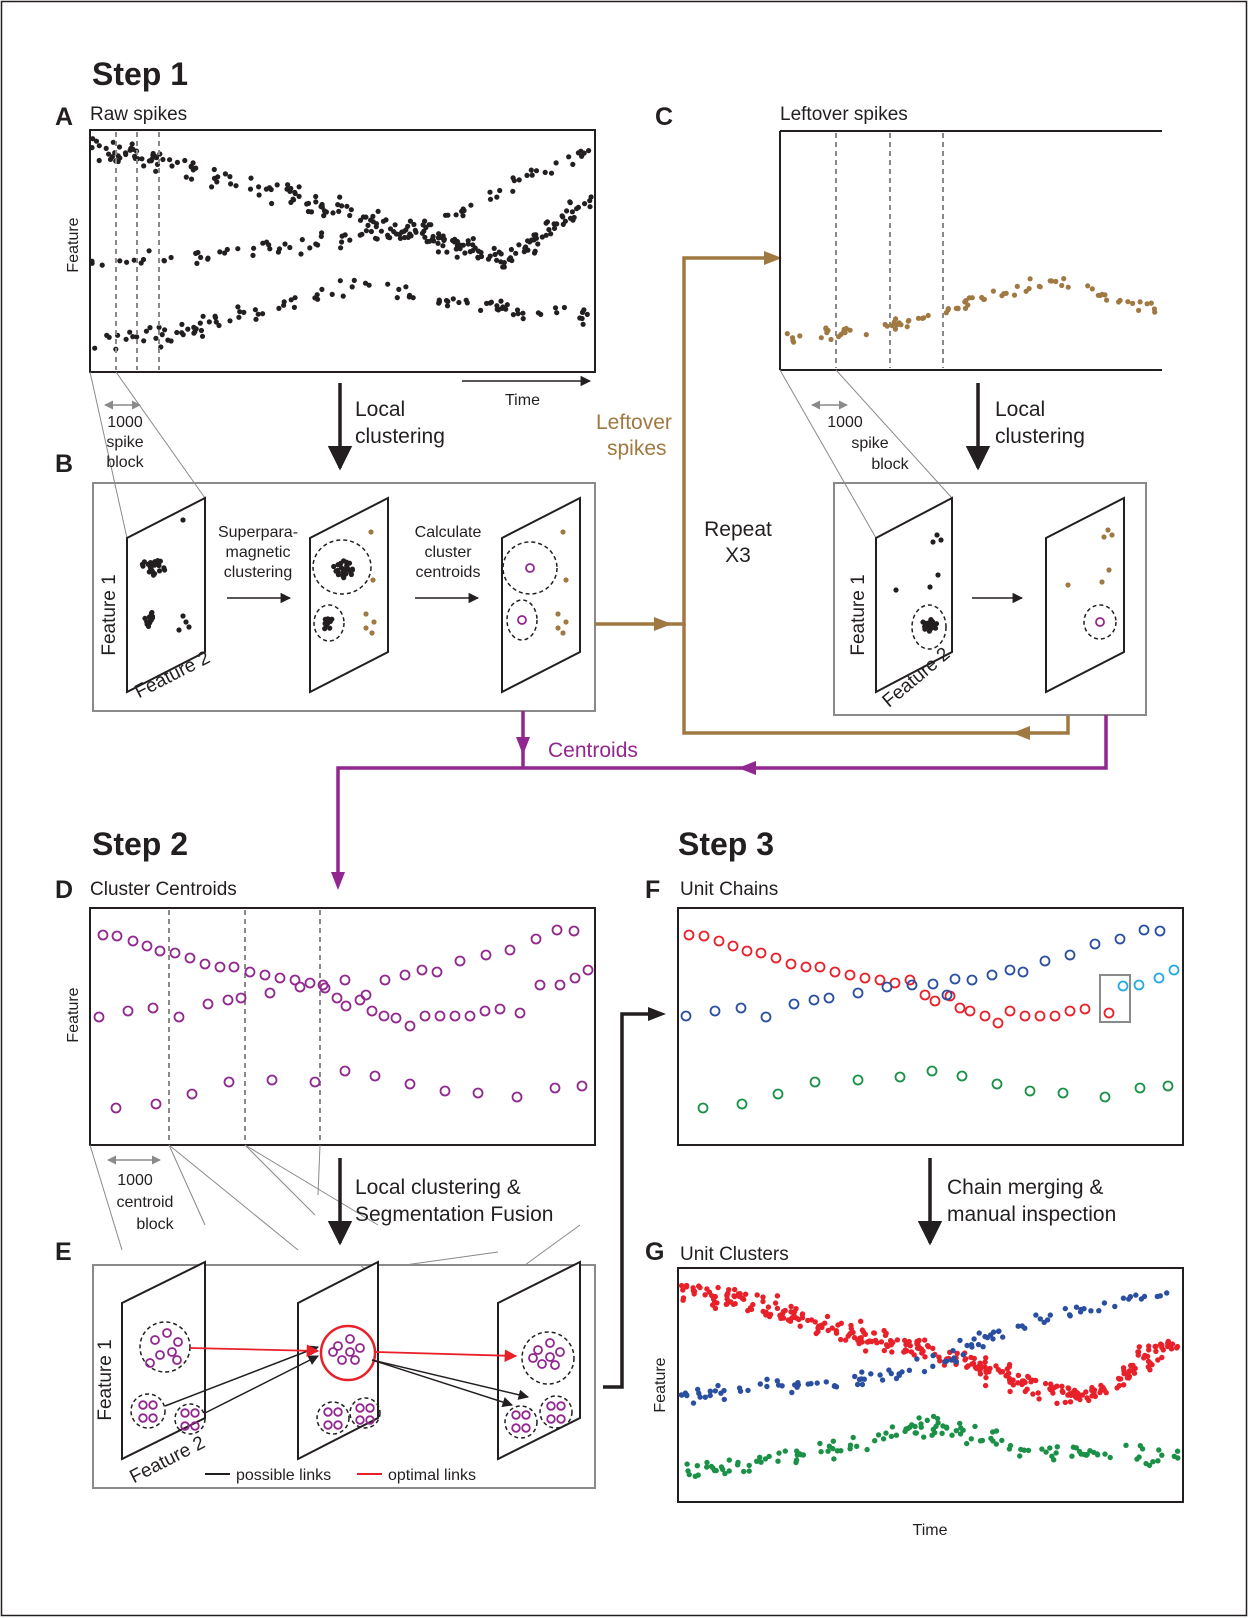  What do you see at coordinates (930, 1385) in the screenshot?
I see `unit-clusters-plot` at bounding box center [930, 1385].